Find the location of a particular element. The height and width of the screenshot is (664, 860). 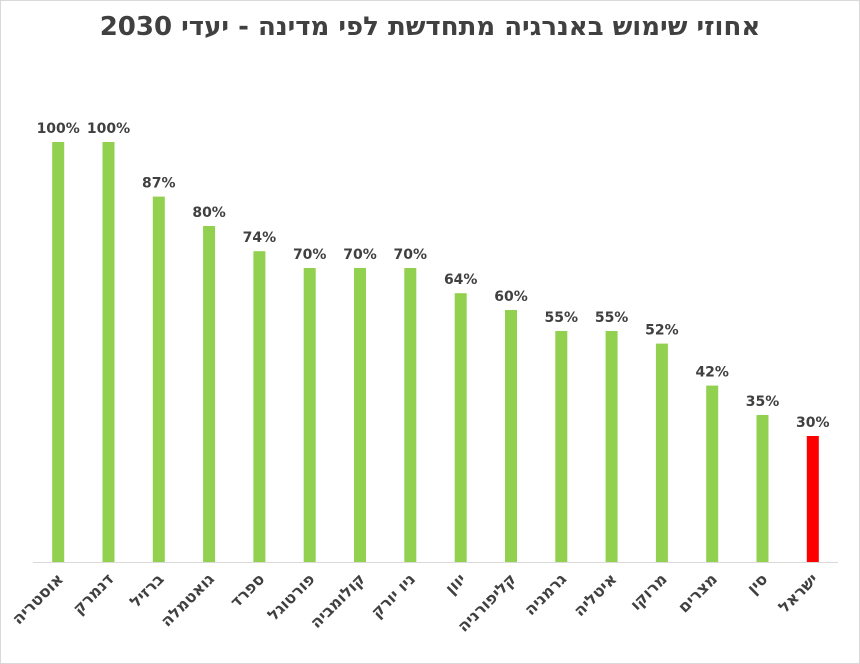

data-label: 74% is located at coordinates (260, 238).